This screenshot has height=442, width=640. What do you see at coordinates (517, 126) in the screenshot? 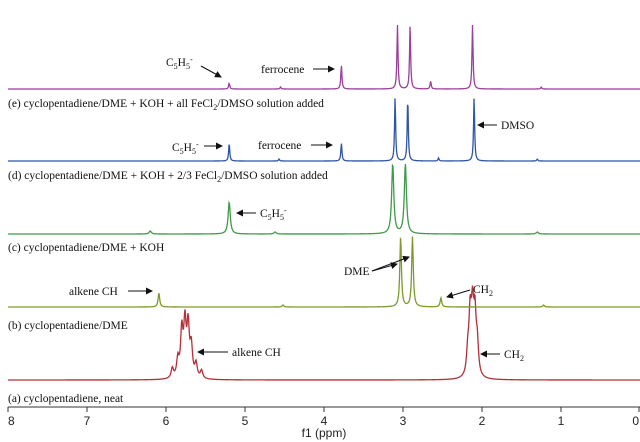
I see `annotation-text: DMSO` at bounding box center [517, 126].